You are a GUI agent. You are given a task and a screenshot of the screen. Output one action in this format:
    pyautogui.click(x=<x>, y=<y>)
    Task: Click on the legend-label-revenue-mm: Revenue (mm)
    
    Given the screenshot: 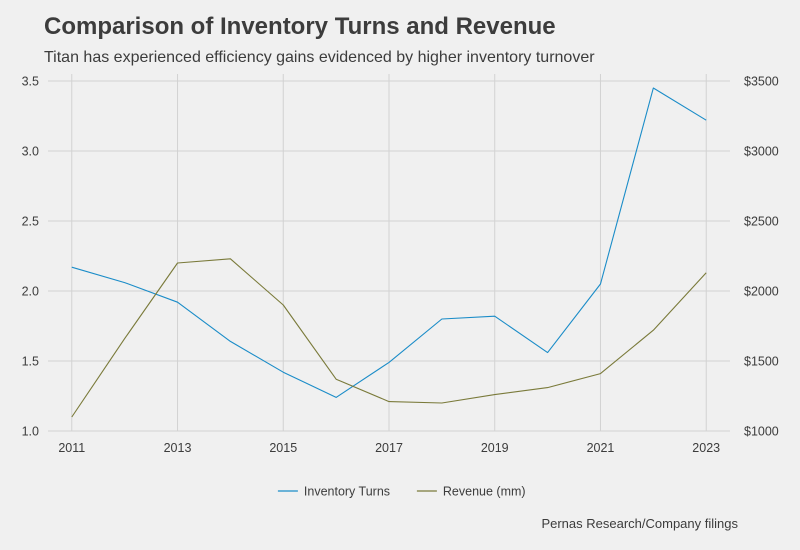 What is the action you would take?
    pyautogui.click(x=484, y=492)
    